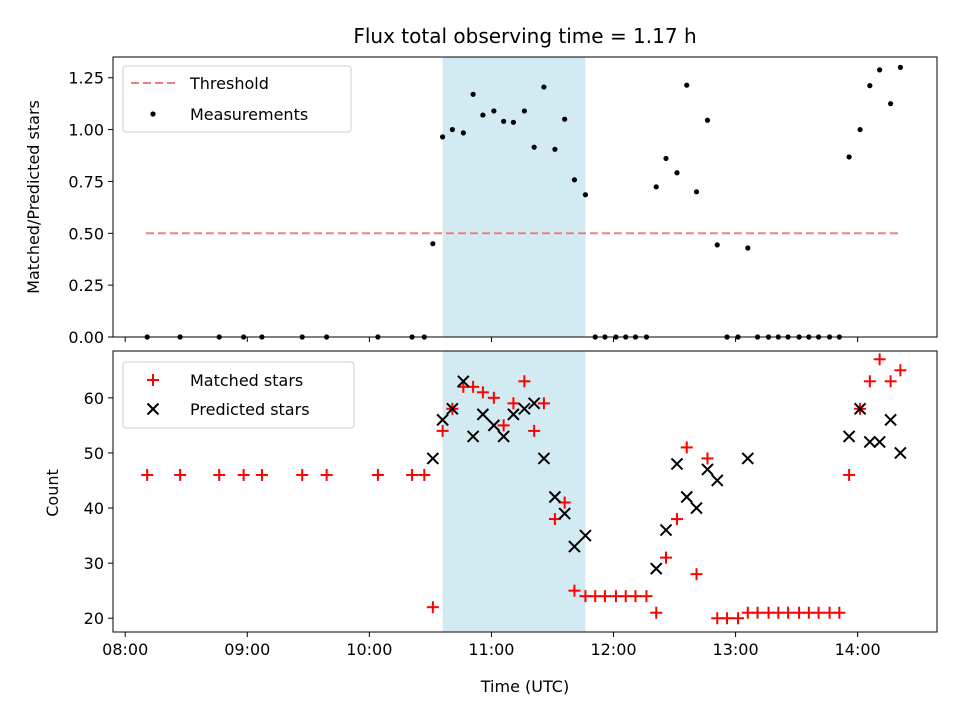 The image size is (960, 720). Describe the element at coordinates (249, 114) in the screenshot. I see `legend-measurements-label: Measurements` at that location.